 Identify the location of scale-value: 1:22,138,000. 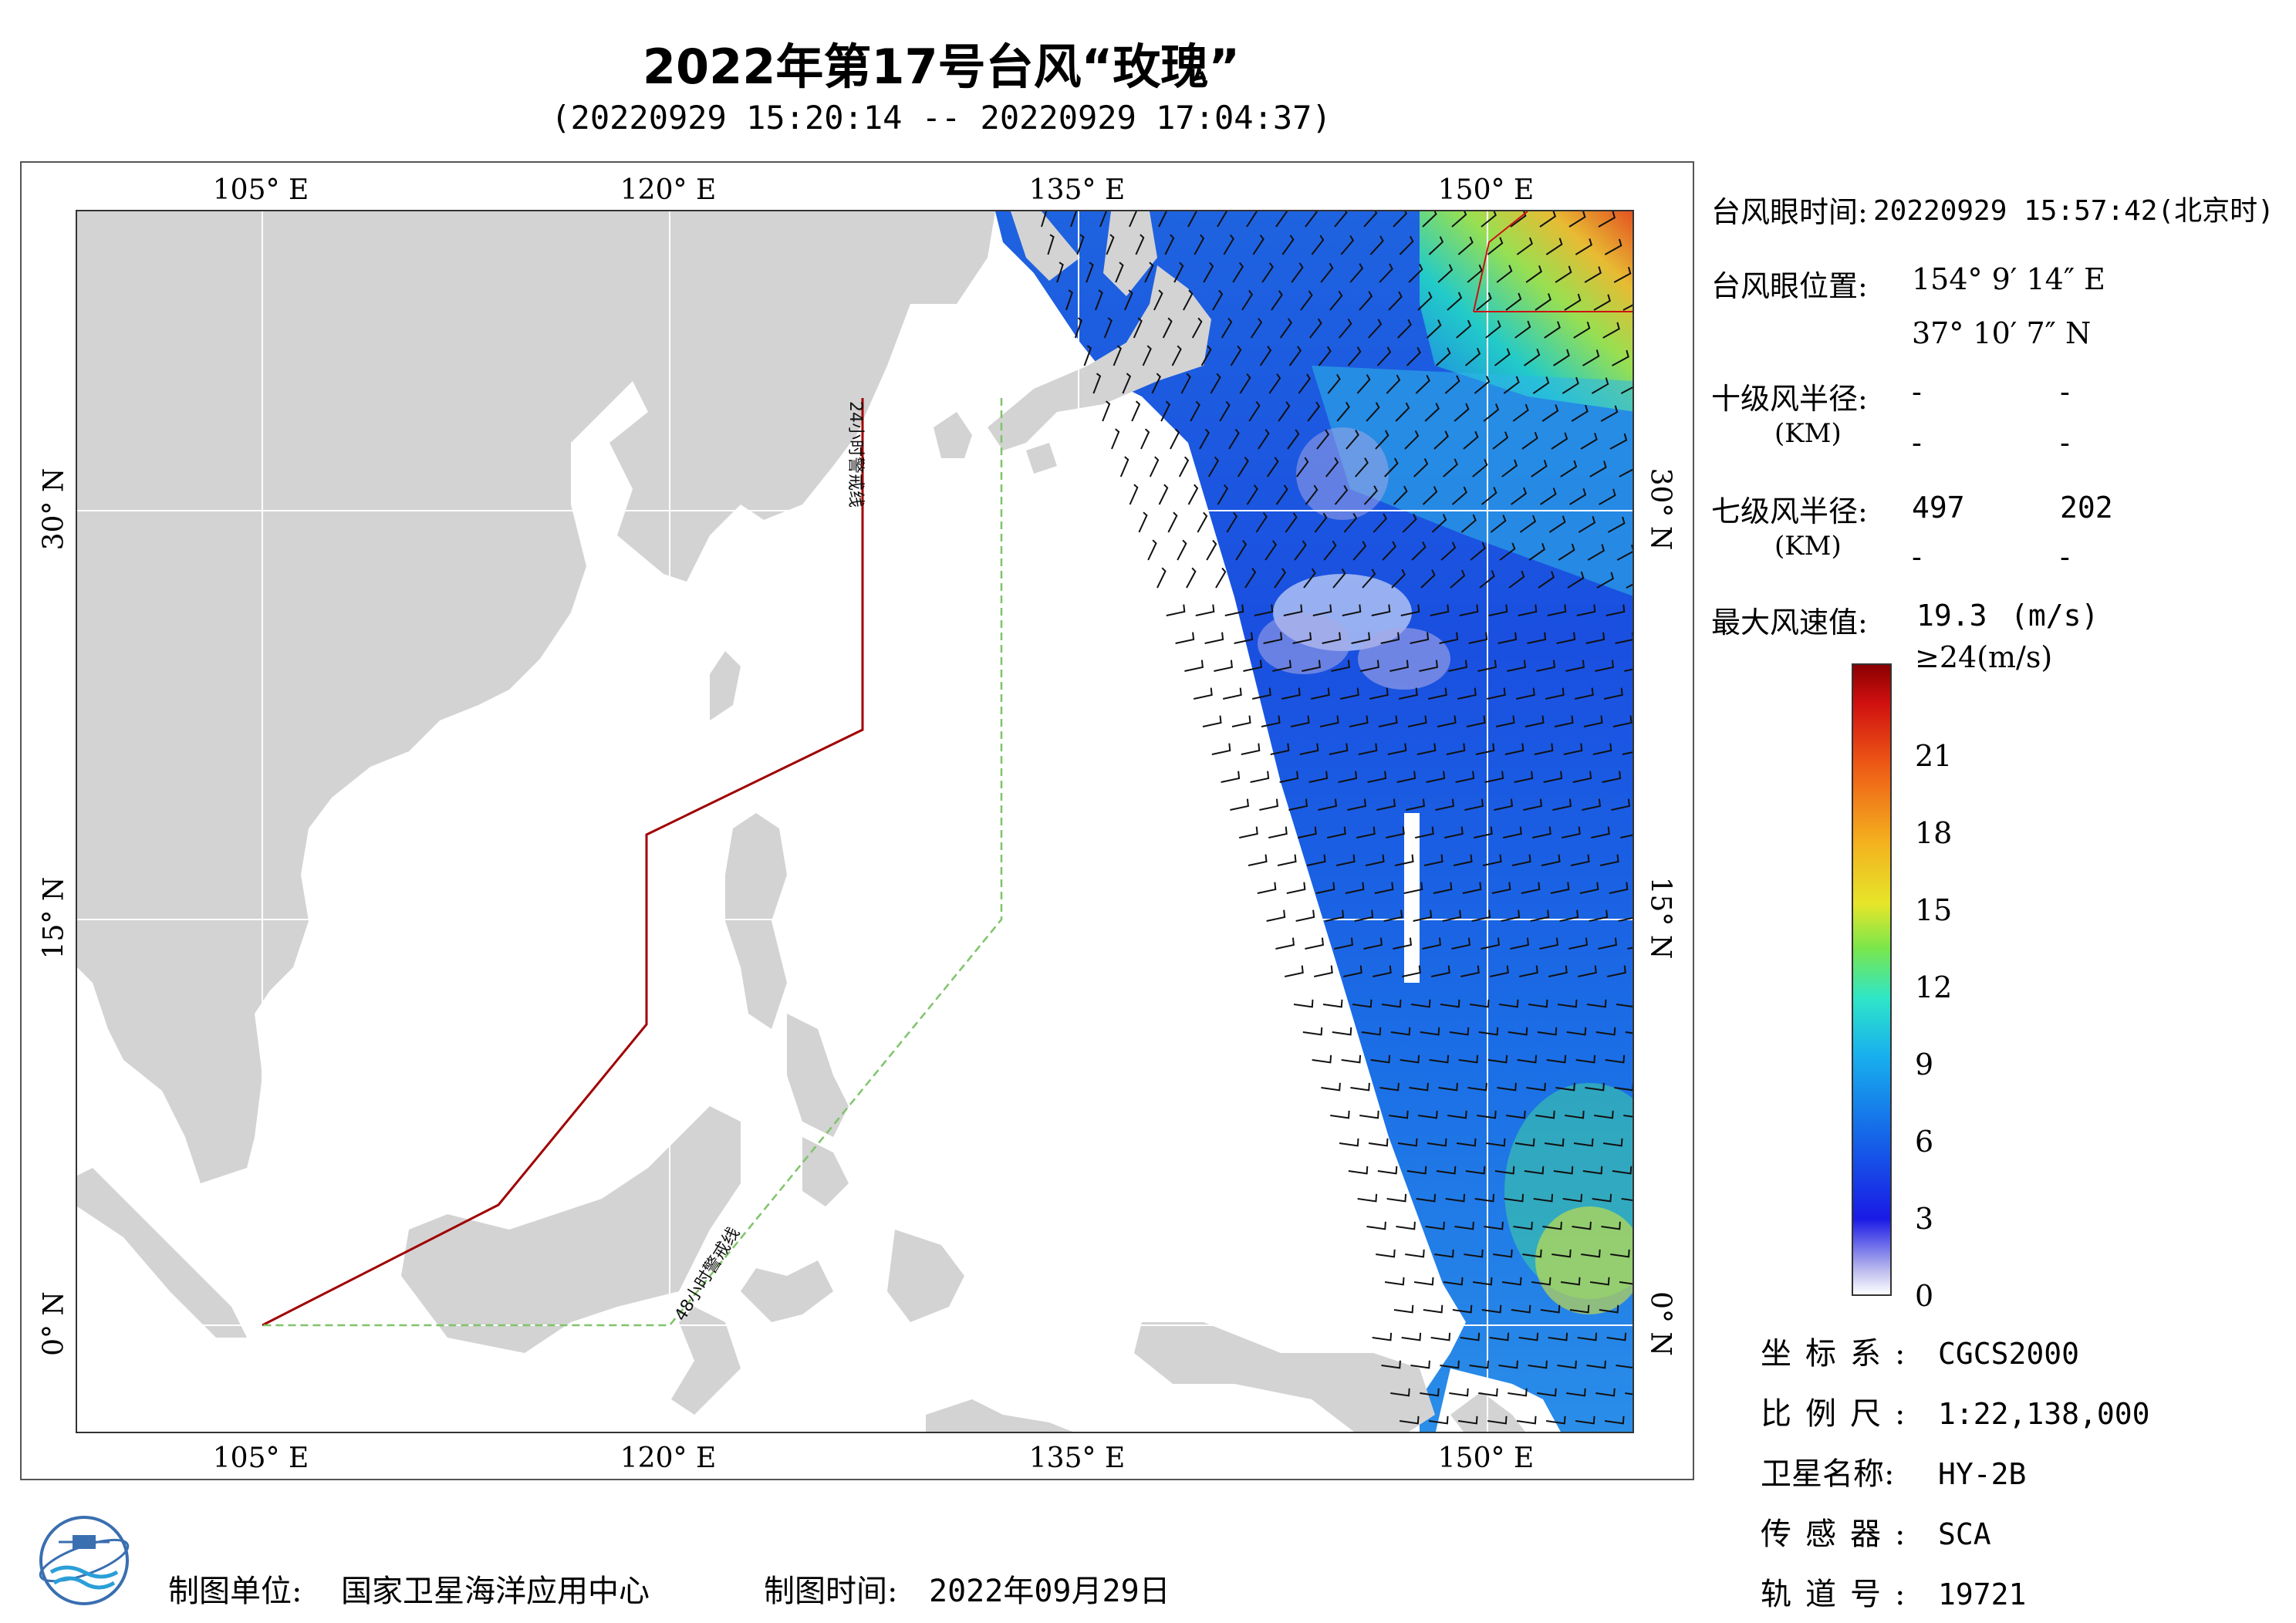
(2044, 1414).